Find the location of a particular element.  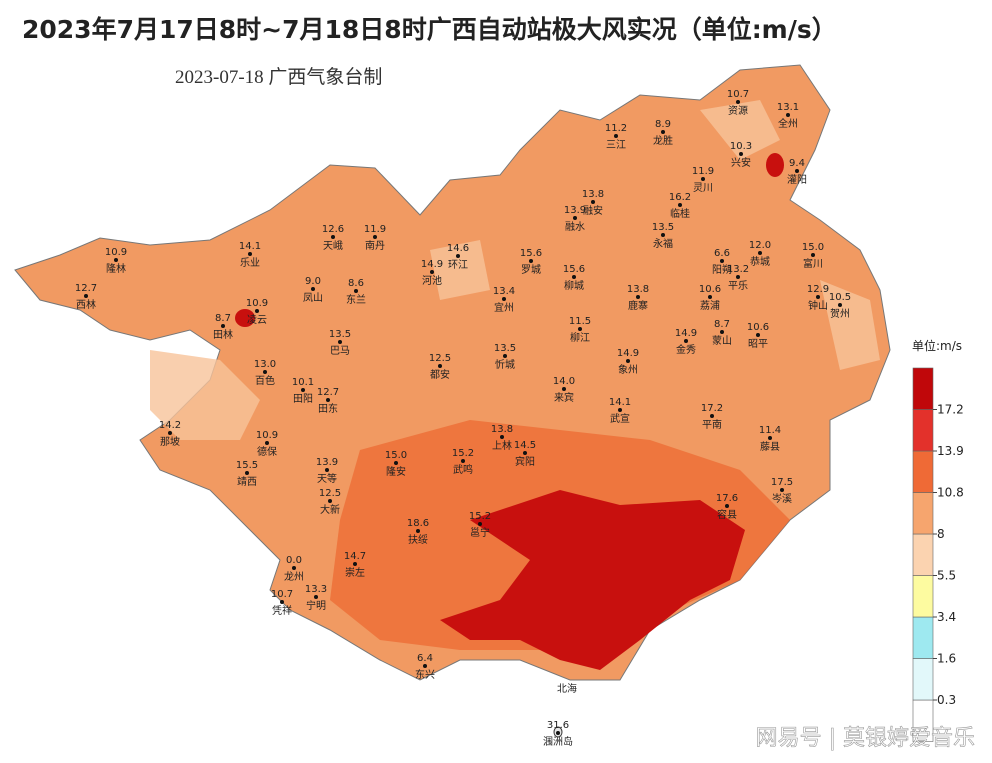

station-name: 武鸣 is located at coordinates (463, 469).